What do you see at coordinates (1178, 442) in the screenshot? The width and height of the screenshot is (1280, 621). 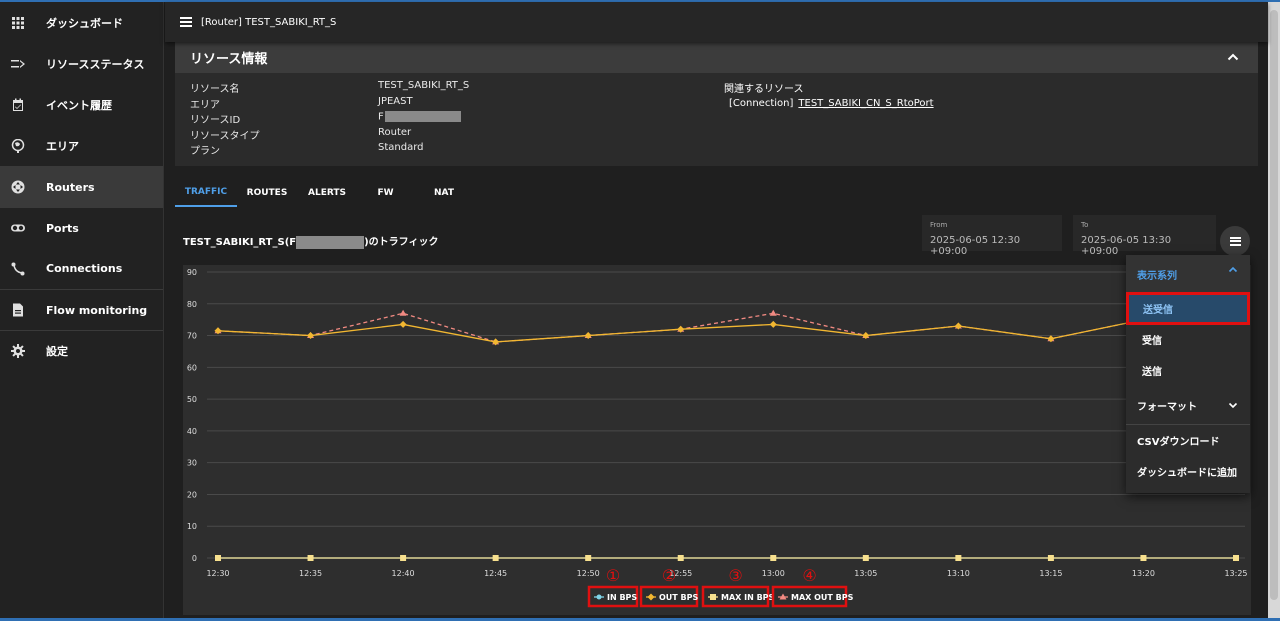 I see `csv-download-item: CSVダウンロード` at bounding box center [1178, 442].